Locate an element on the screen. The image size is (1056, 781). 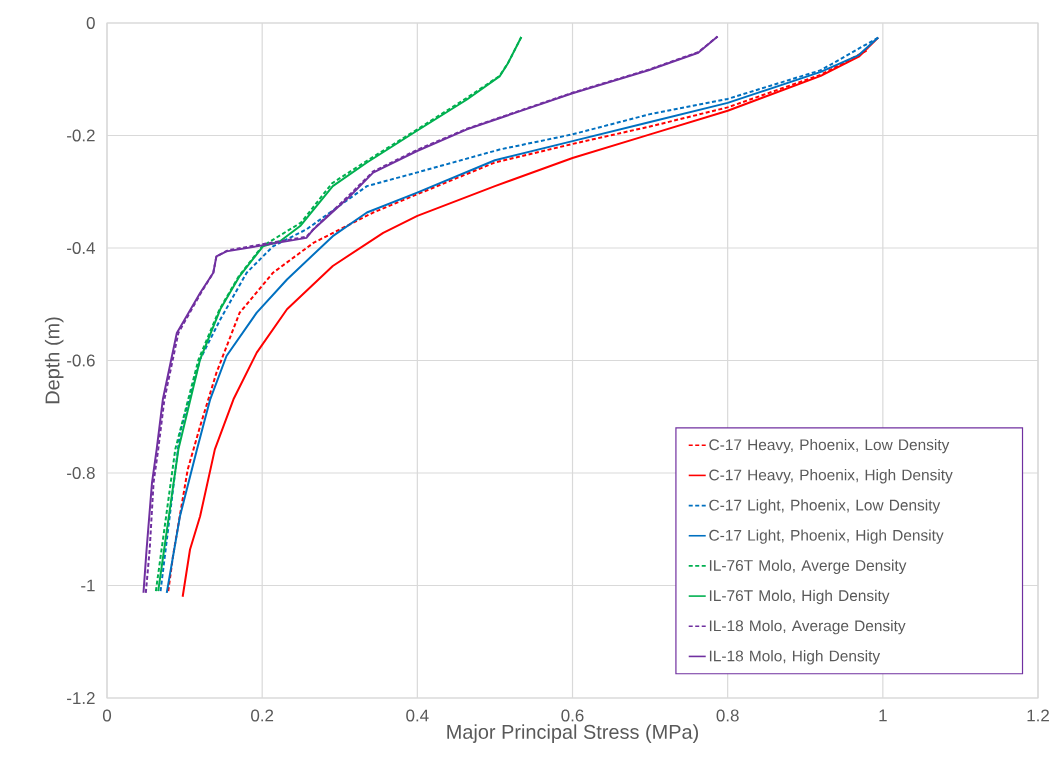
legend-label: C-17 Heavy, Phoenix, Low Density is located at coordinates (829, 446).